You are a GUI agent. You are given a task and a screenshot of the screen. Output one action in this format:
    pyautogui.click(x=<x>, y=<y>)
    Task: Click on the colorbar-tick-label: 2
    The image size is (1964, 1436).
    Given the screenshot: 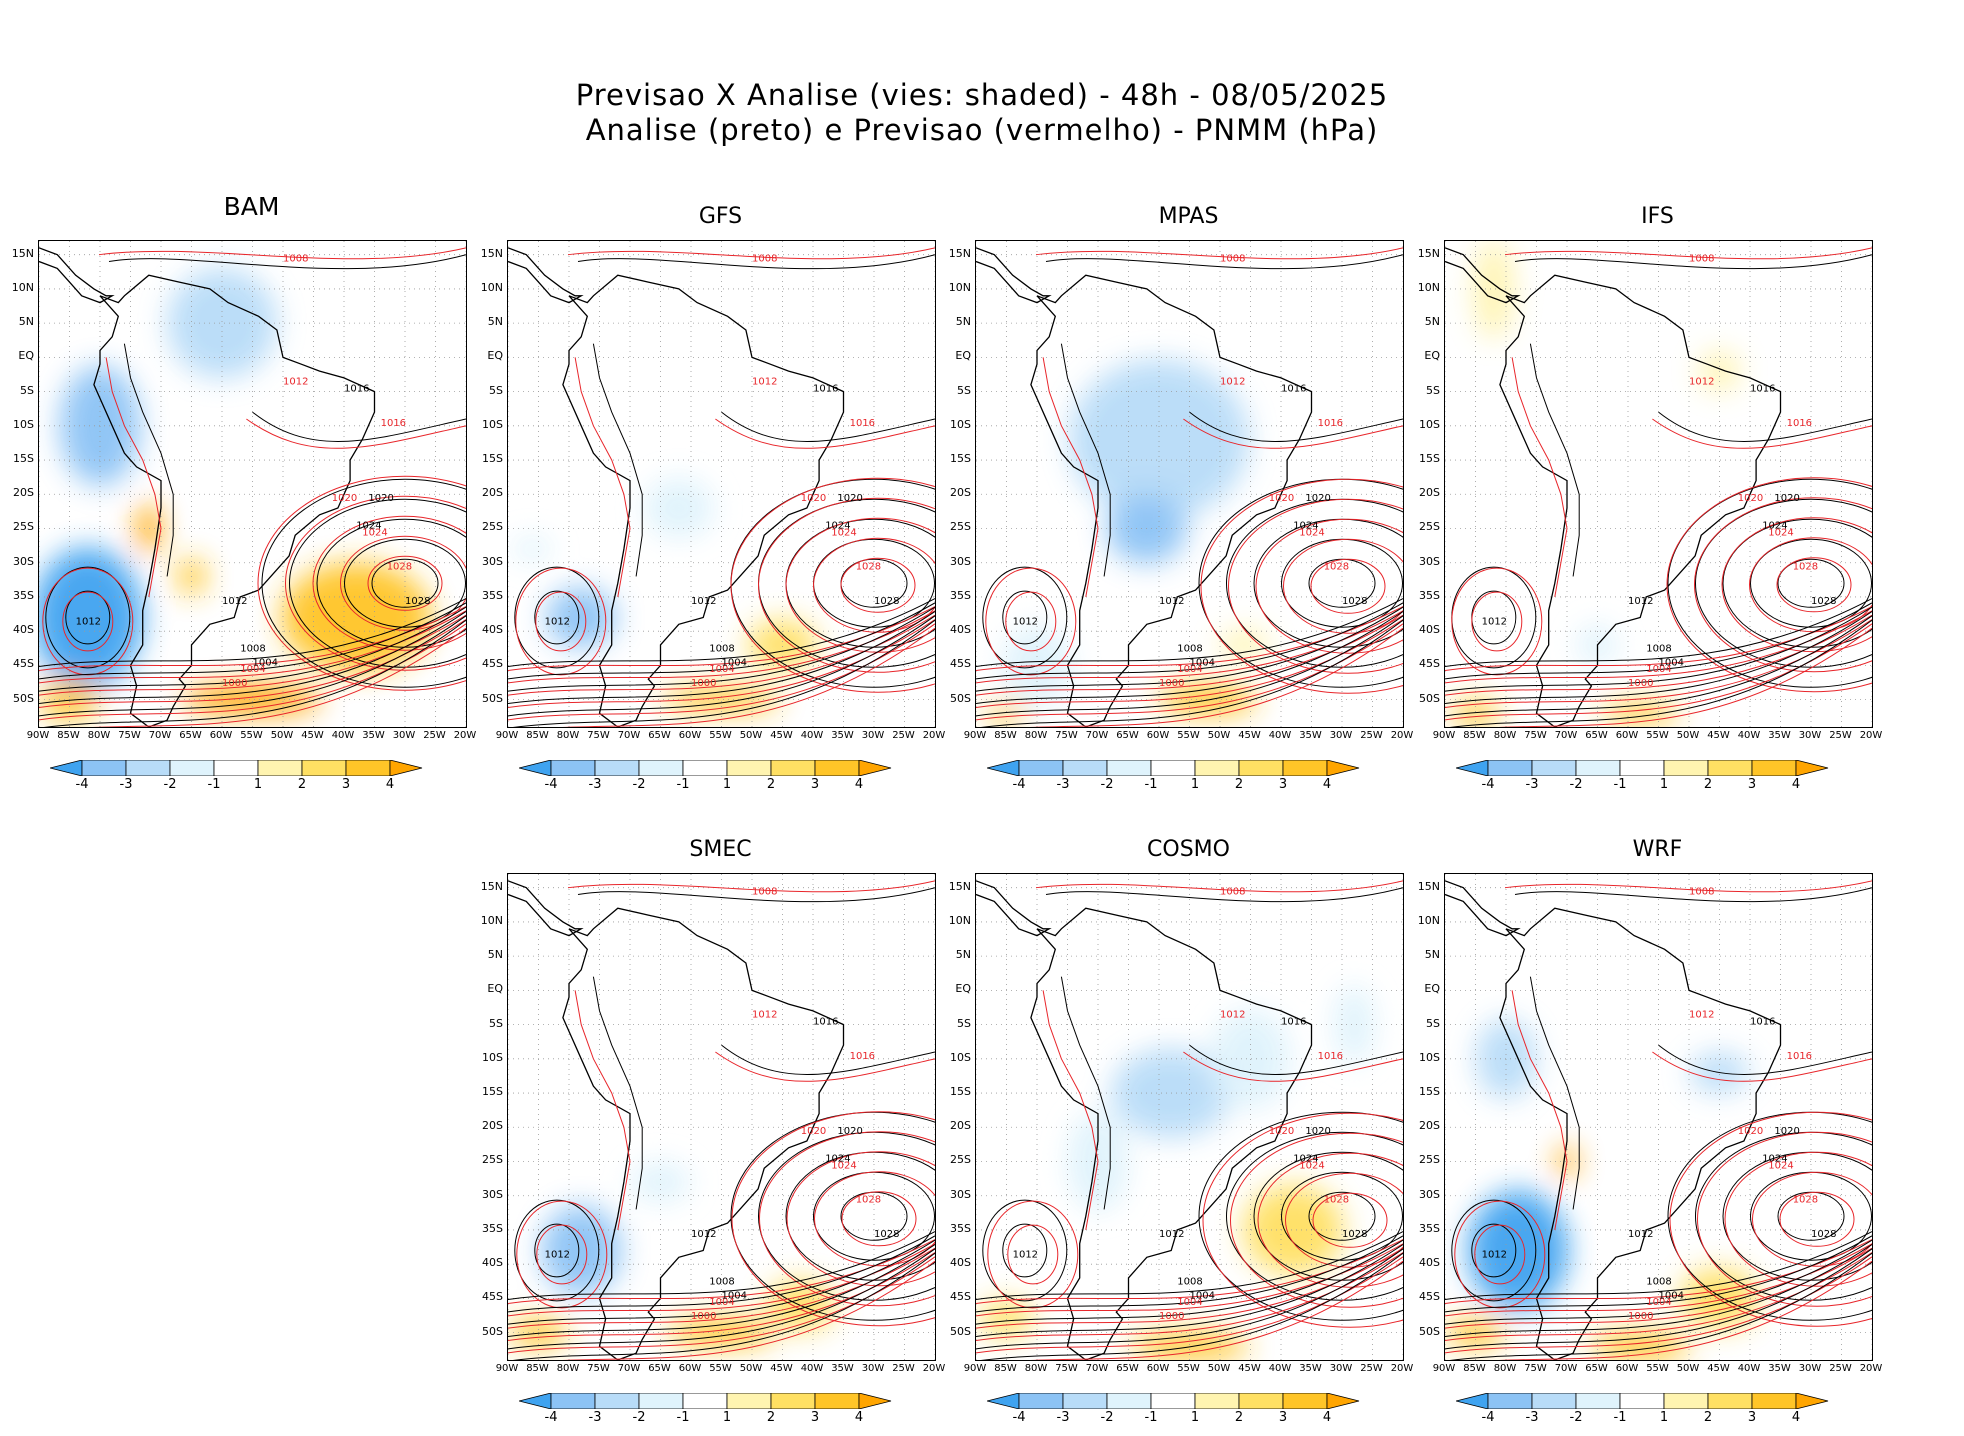 What is the action you would take?
    pyautogui.click(x=1708, y=784)
    